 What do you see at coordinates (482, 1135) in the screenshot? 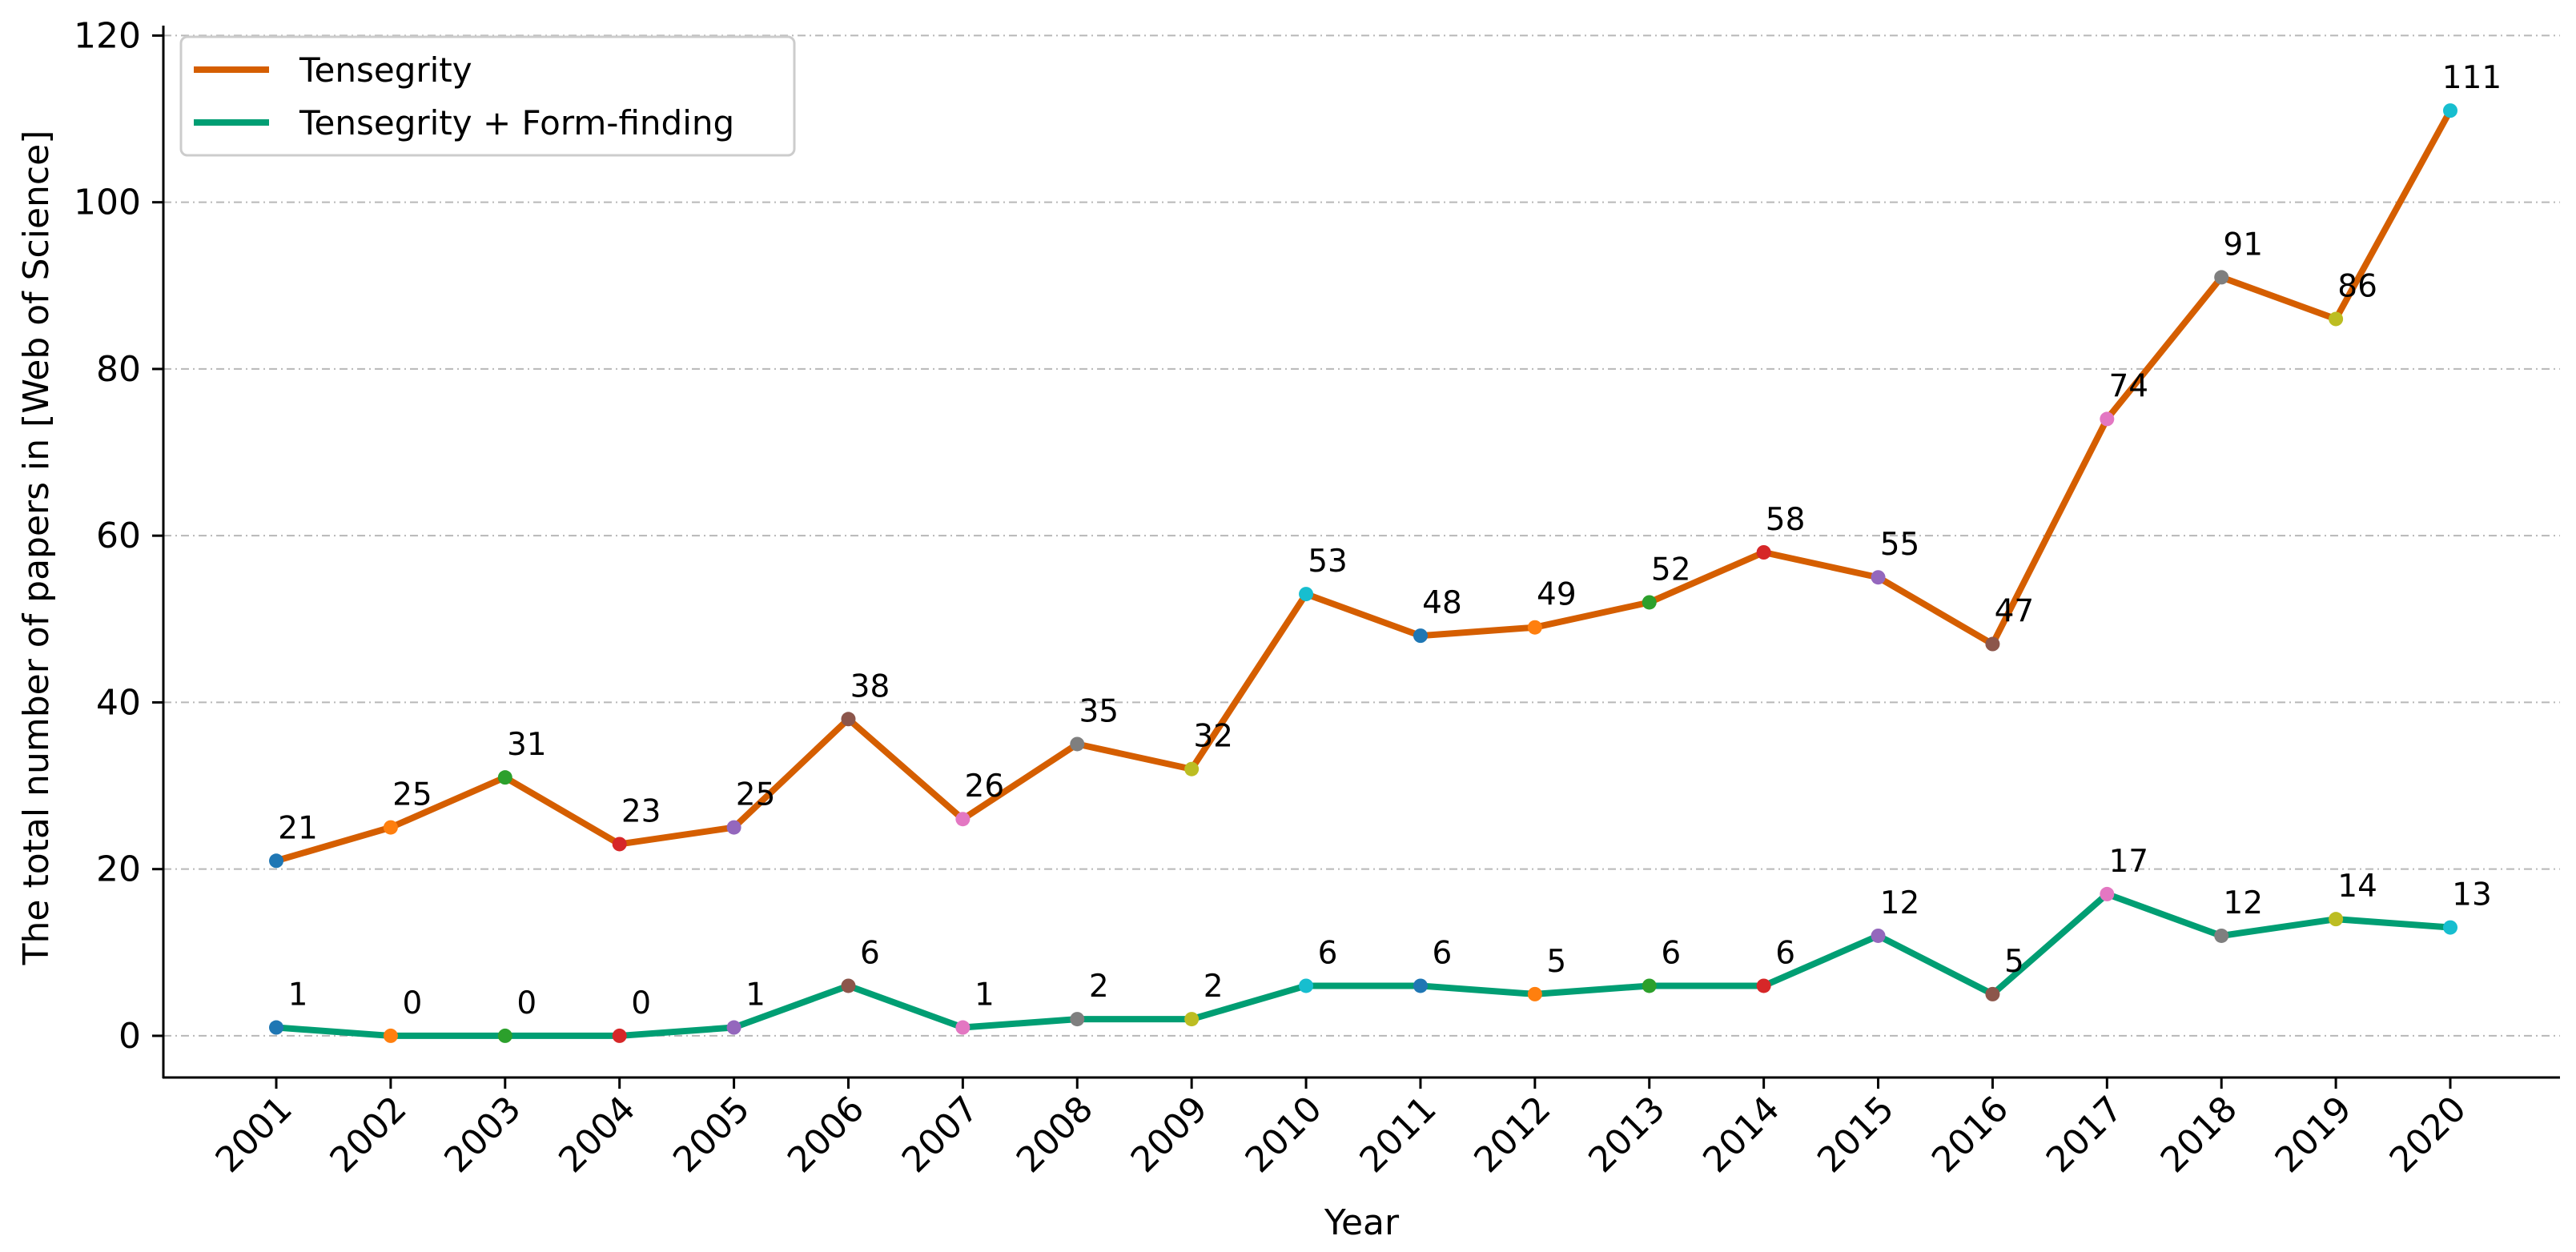
I see `x-tick-label: 2003` at bounding box center [482, 1135].